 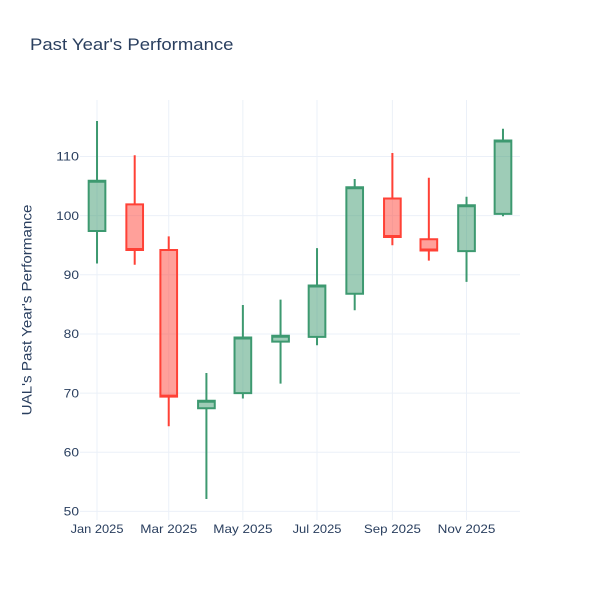 I want to click on svg-text: UAL's Past Year's Performance, so click(x=27, y=309).